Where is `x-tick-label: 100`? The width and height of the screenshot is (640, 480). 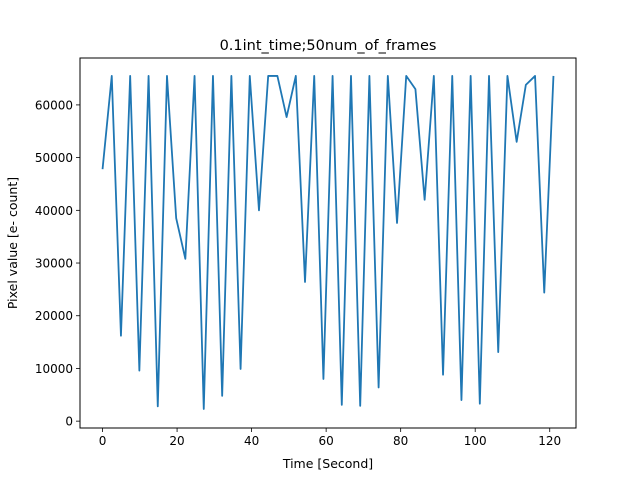 x-tick-label: 100 is located at coordinates (475, 441).